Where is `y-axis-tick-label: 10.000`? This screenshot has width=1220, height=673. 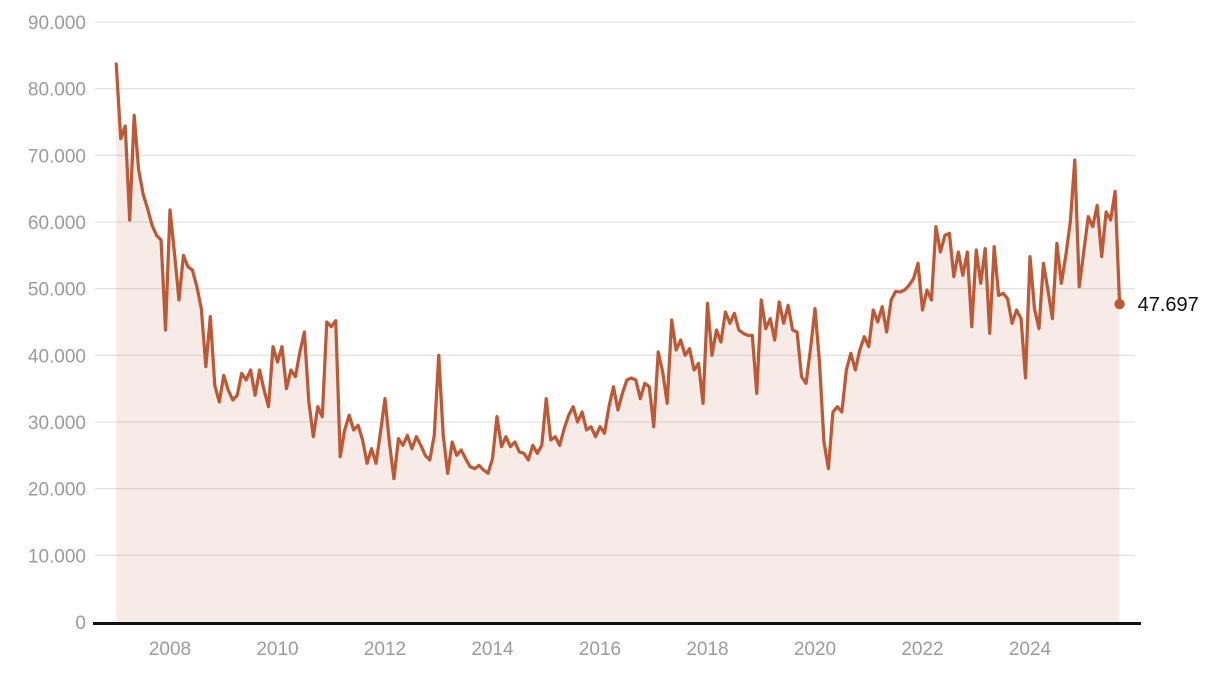 y-axis-tick-label: 10.000 is located at coordinates (57, 556).